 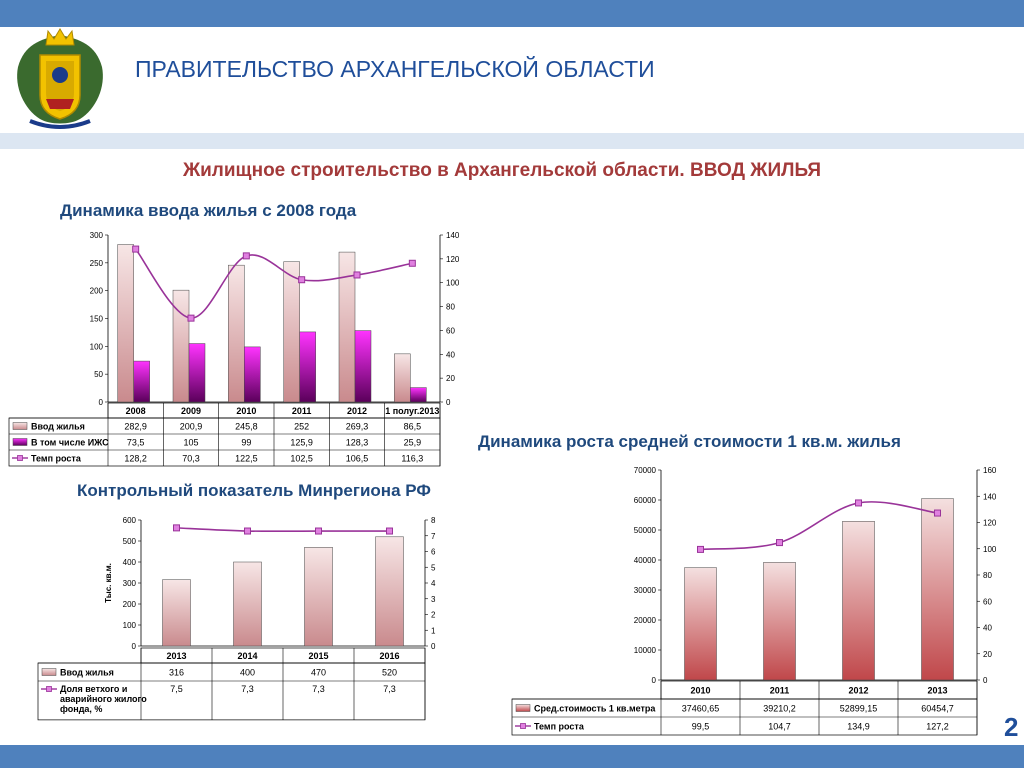 What do you see at coordinates (130, 562) in the screenshot?
I see `minregion-indicator-y-tick-label: 400` at bounding box center [130, 562].